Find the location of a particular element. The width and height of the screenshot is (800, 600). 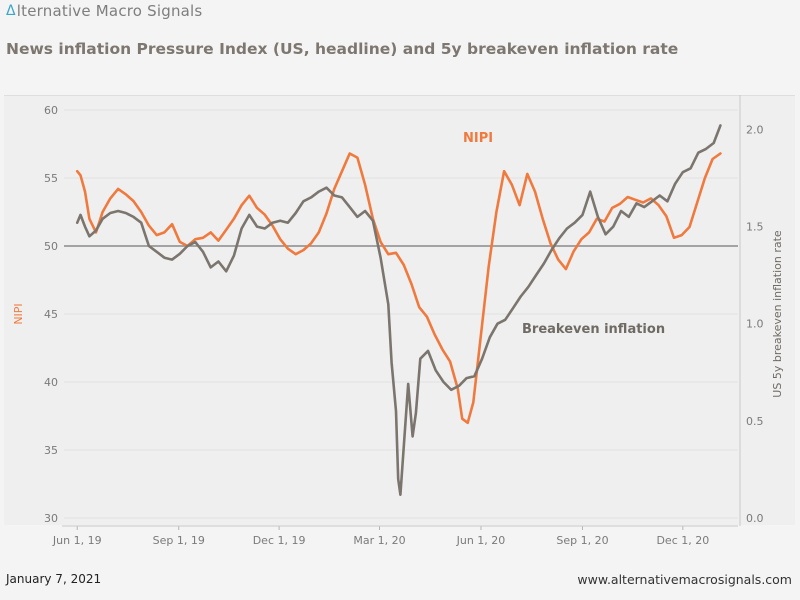

triangle-logo-icon: Δ is located at coordinates (11, 11).